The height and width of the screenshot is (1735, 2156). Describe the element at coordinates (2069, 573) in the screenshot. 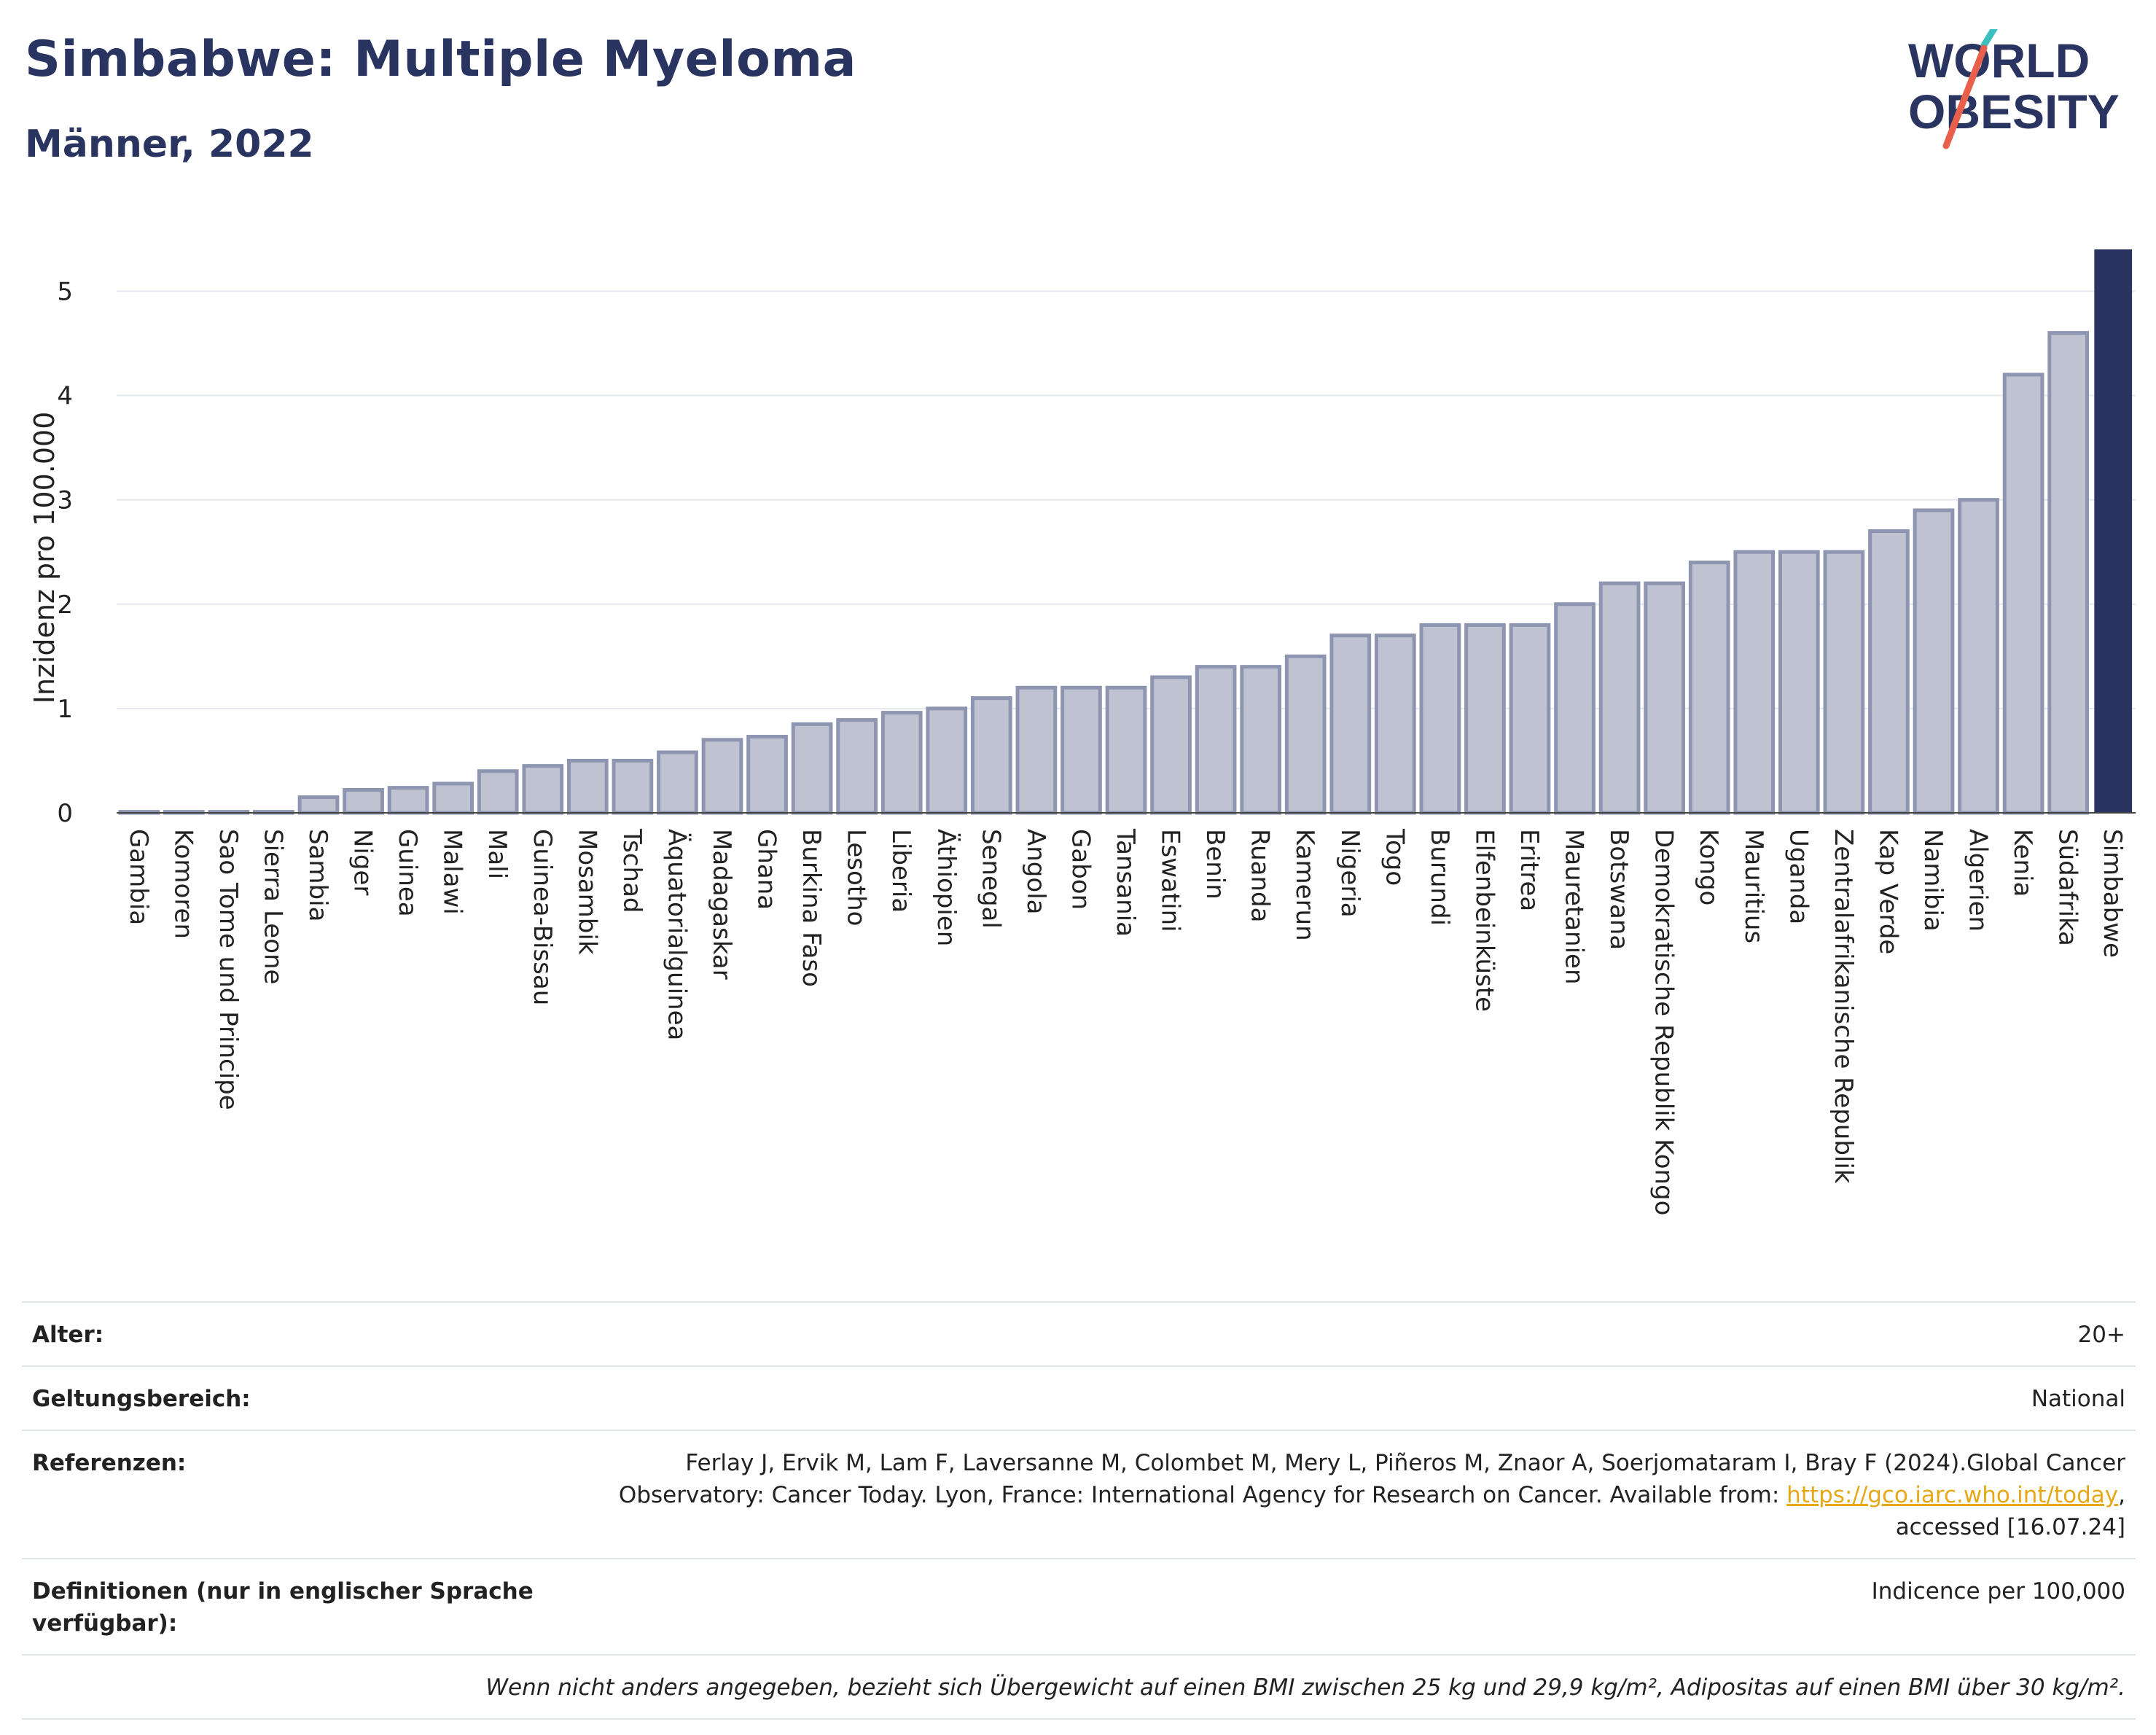

I see `bar-südafrika` at that location.